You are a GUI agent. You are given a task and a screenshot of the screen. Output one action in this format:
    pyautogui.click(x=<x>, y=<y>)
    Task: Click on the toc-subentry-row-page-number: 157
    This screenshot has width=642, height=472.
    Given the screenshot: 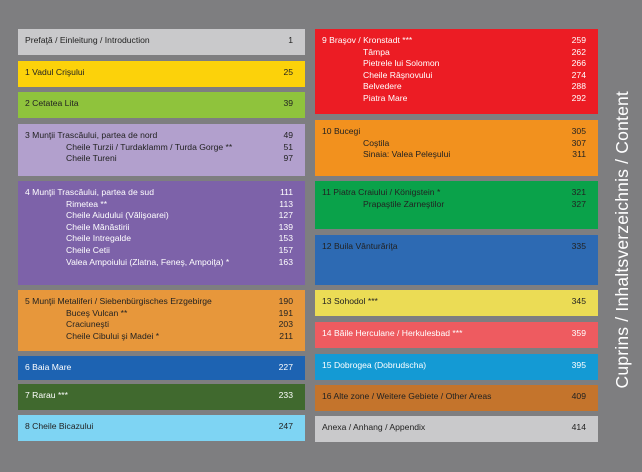 What is the action you would take?
    pyautogui.click(x=285, y=249)
    